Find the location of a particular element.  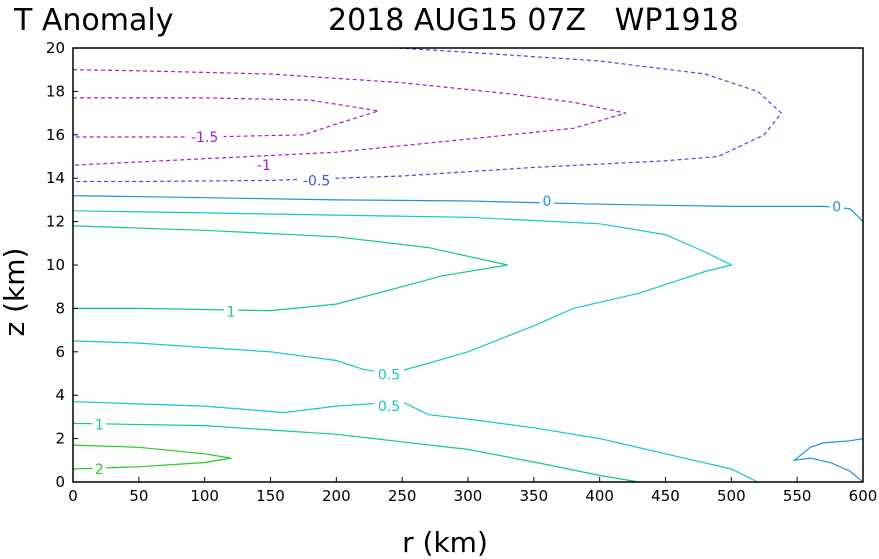

x-tick-label: 50 is located at coordinates (138, 496).